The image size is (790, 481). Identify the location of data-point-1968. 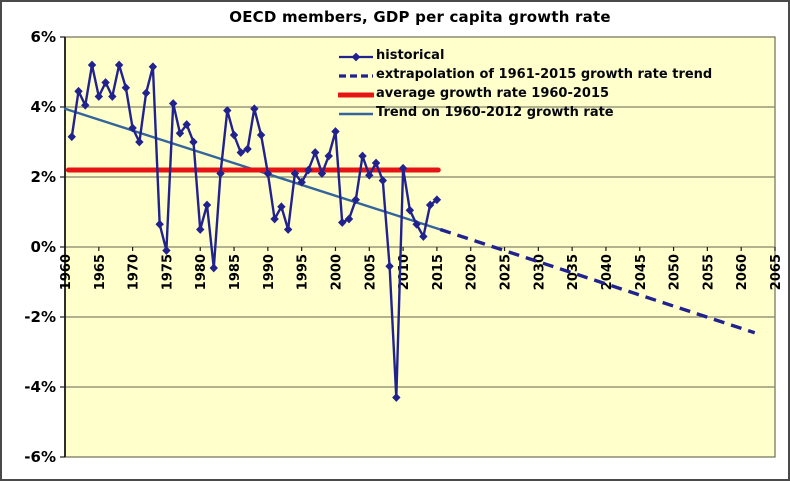
(119, 65).